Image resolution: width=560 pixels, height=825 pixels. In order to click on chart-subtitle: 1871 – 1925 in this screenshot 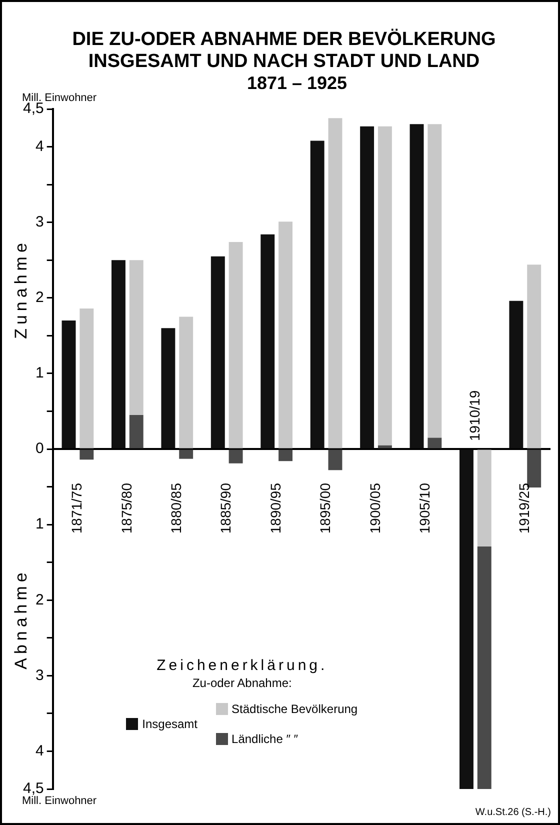, I will do `click(297, 82)`.